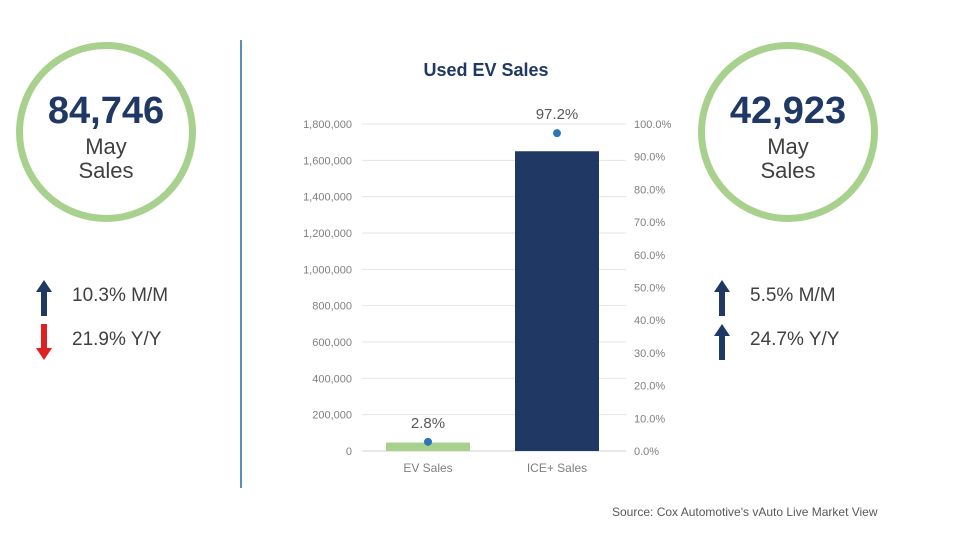 Image resolution: width=980 pixels, height=552 pixels. I want to click on y2-tick-label: 10.0%, so click(649, 419).